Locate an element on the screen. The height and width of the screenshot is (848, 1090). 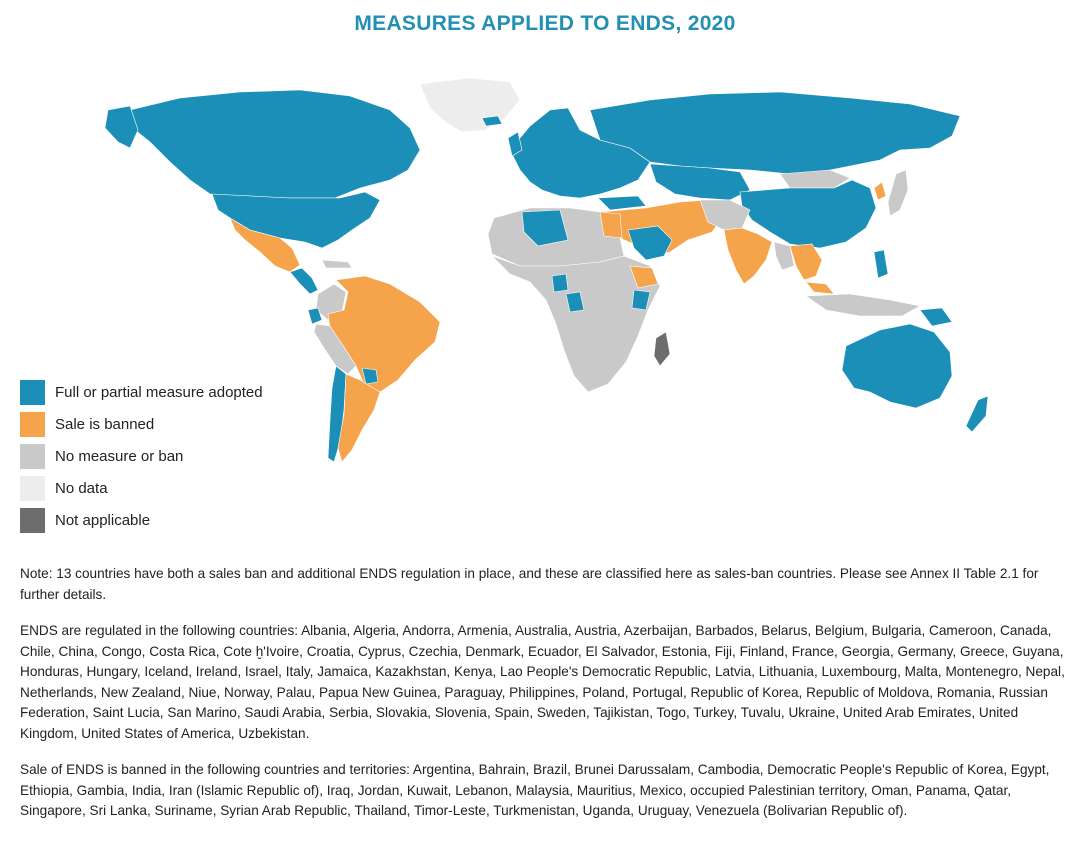
region-turkey is located at coordinates (622, 203).